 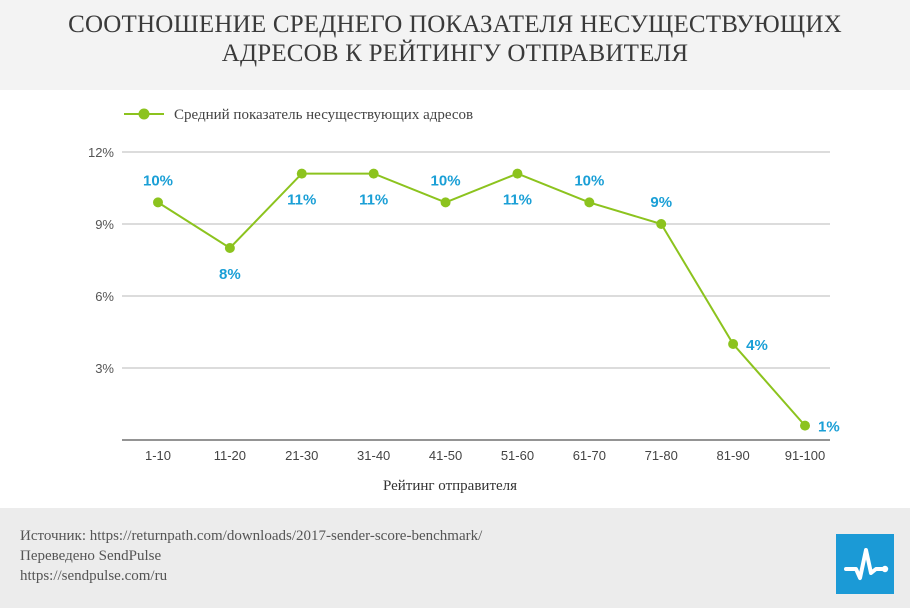 What do you see at coordinates (94, 576) in the screenshot?
I see `sendpulse-url: https://sendpulse.com/ru` at bounding box center [94, 576].